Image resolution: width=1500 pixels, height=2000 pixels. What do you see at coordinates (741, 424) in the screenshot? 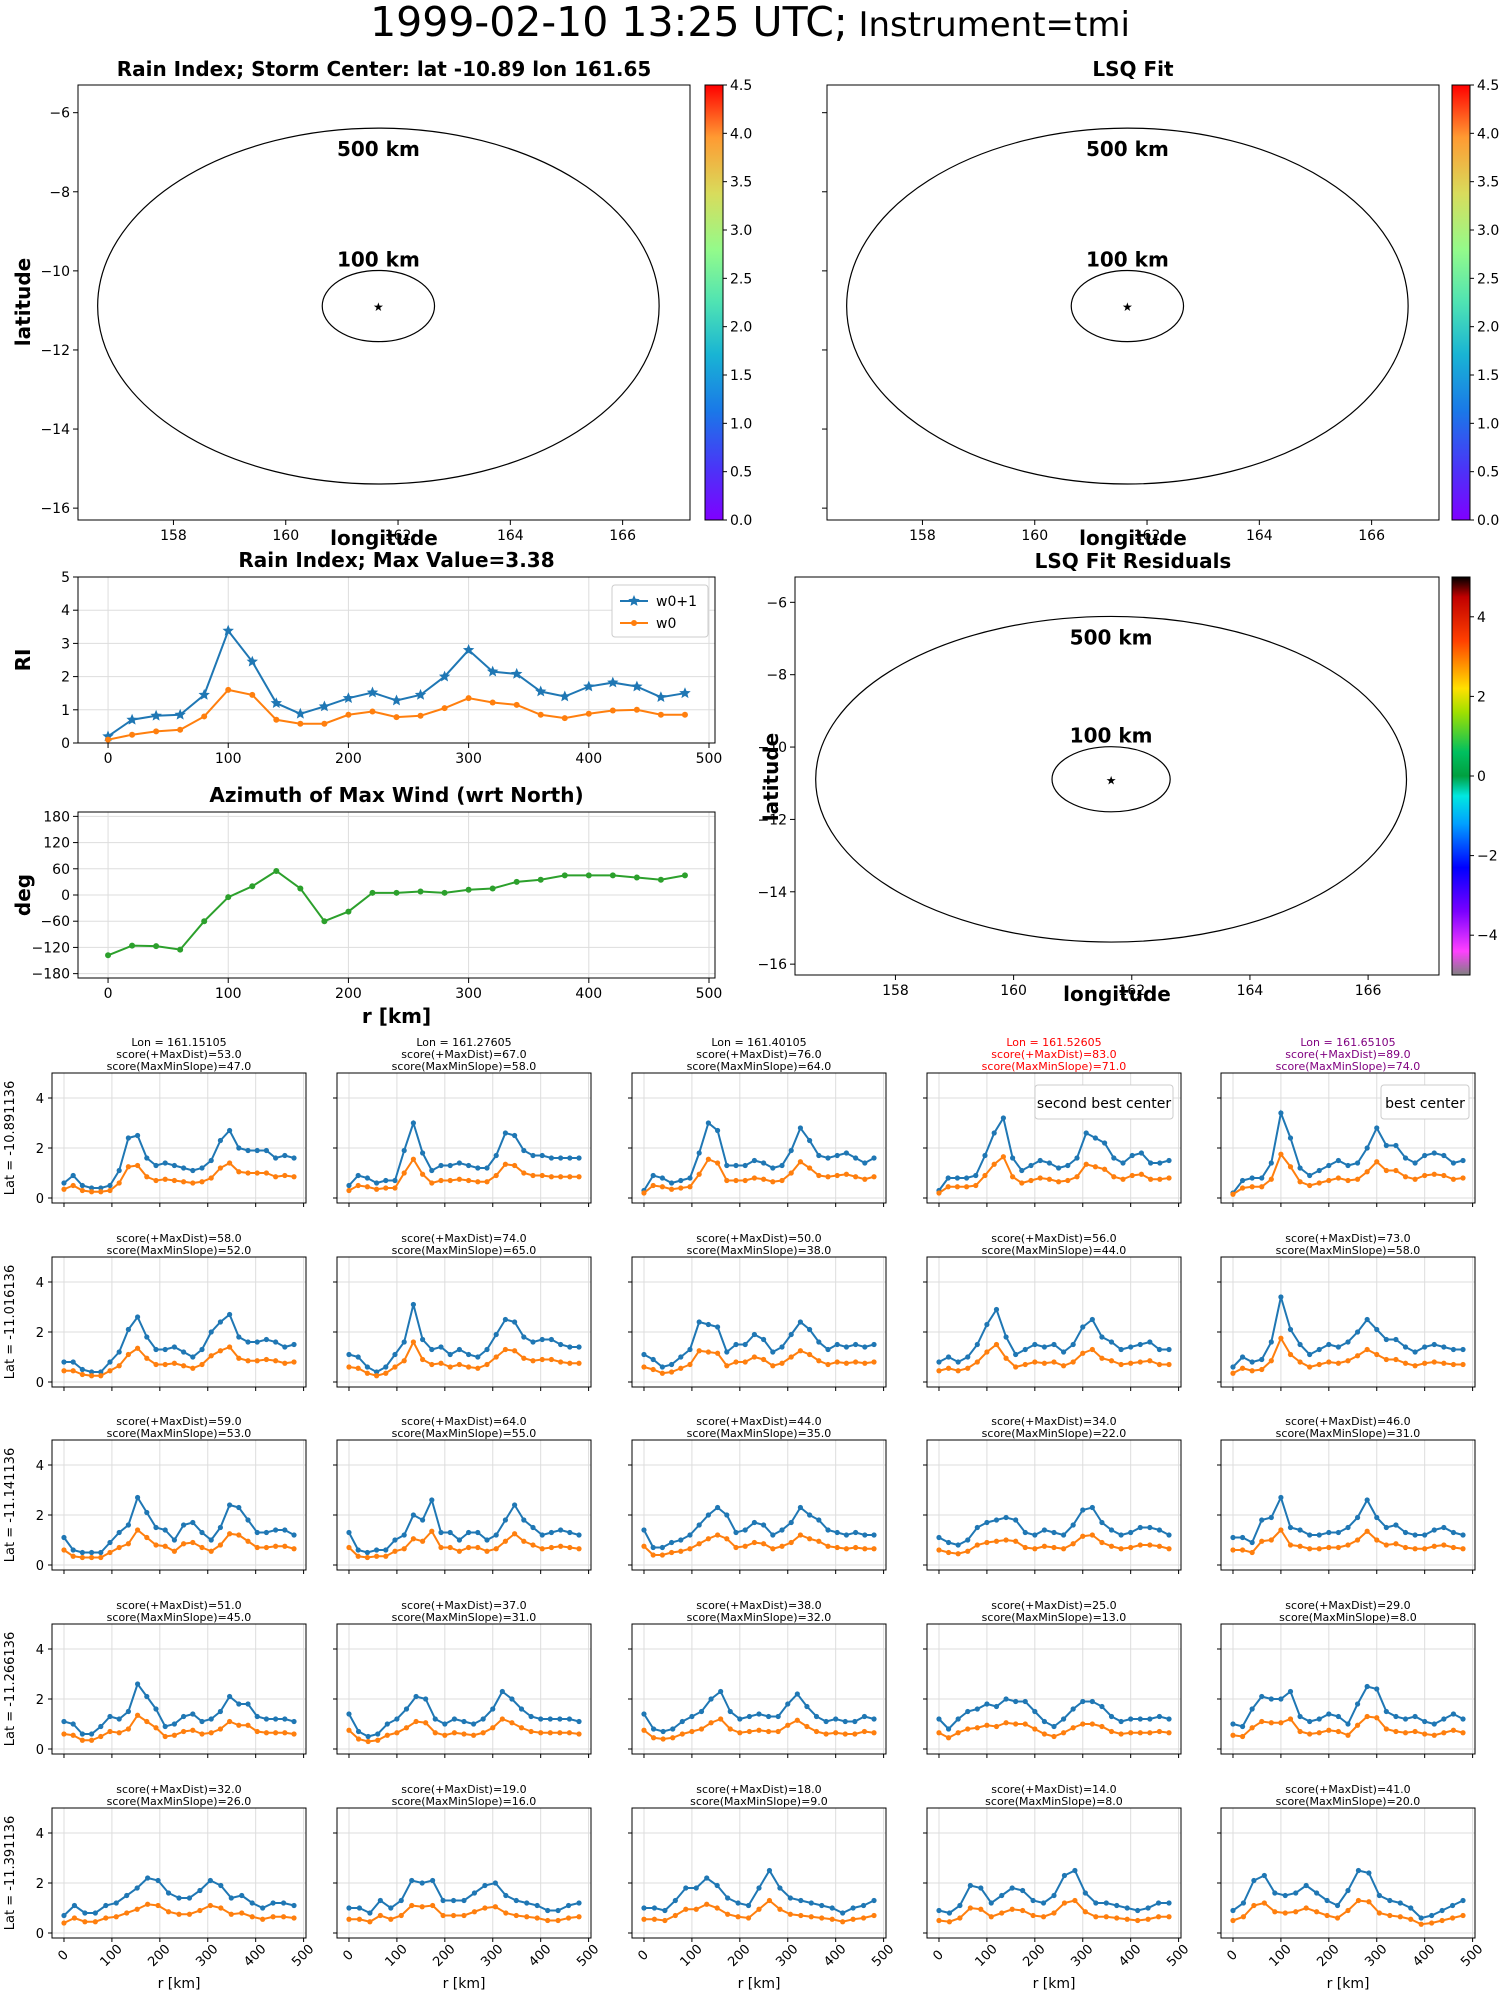
I see `colorbar-tick-label: 1.0` at bounding box center [741, 424].